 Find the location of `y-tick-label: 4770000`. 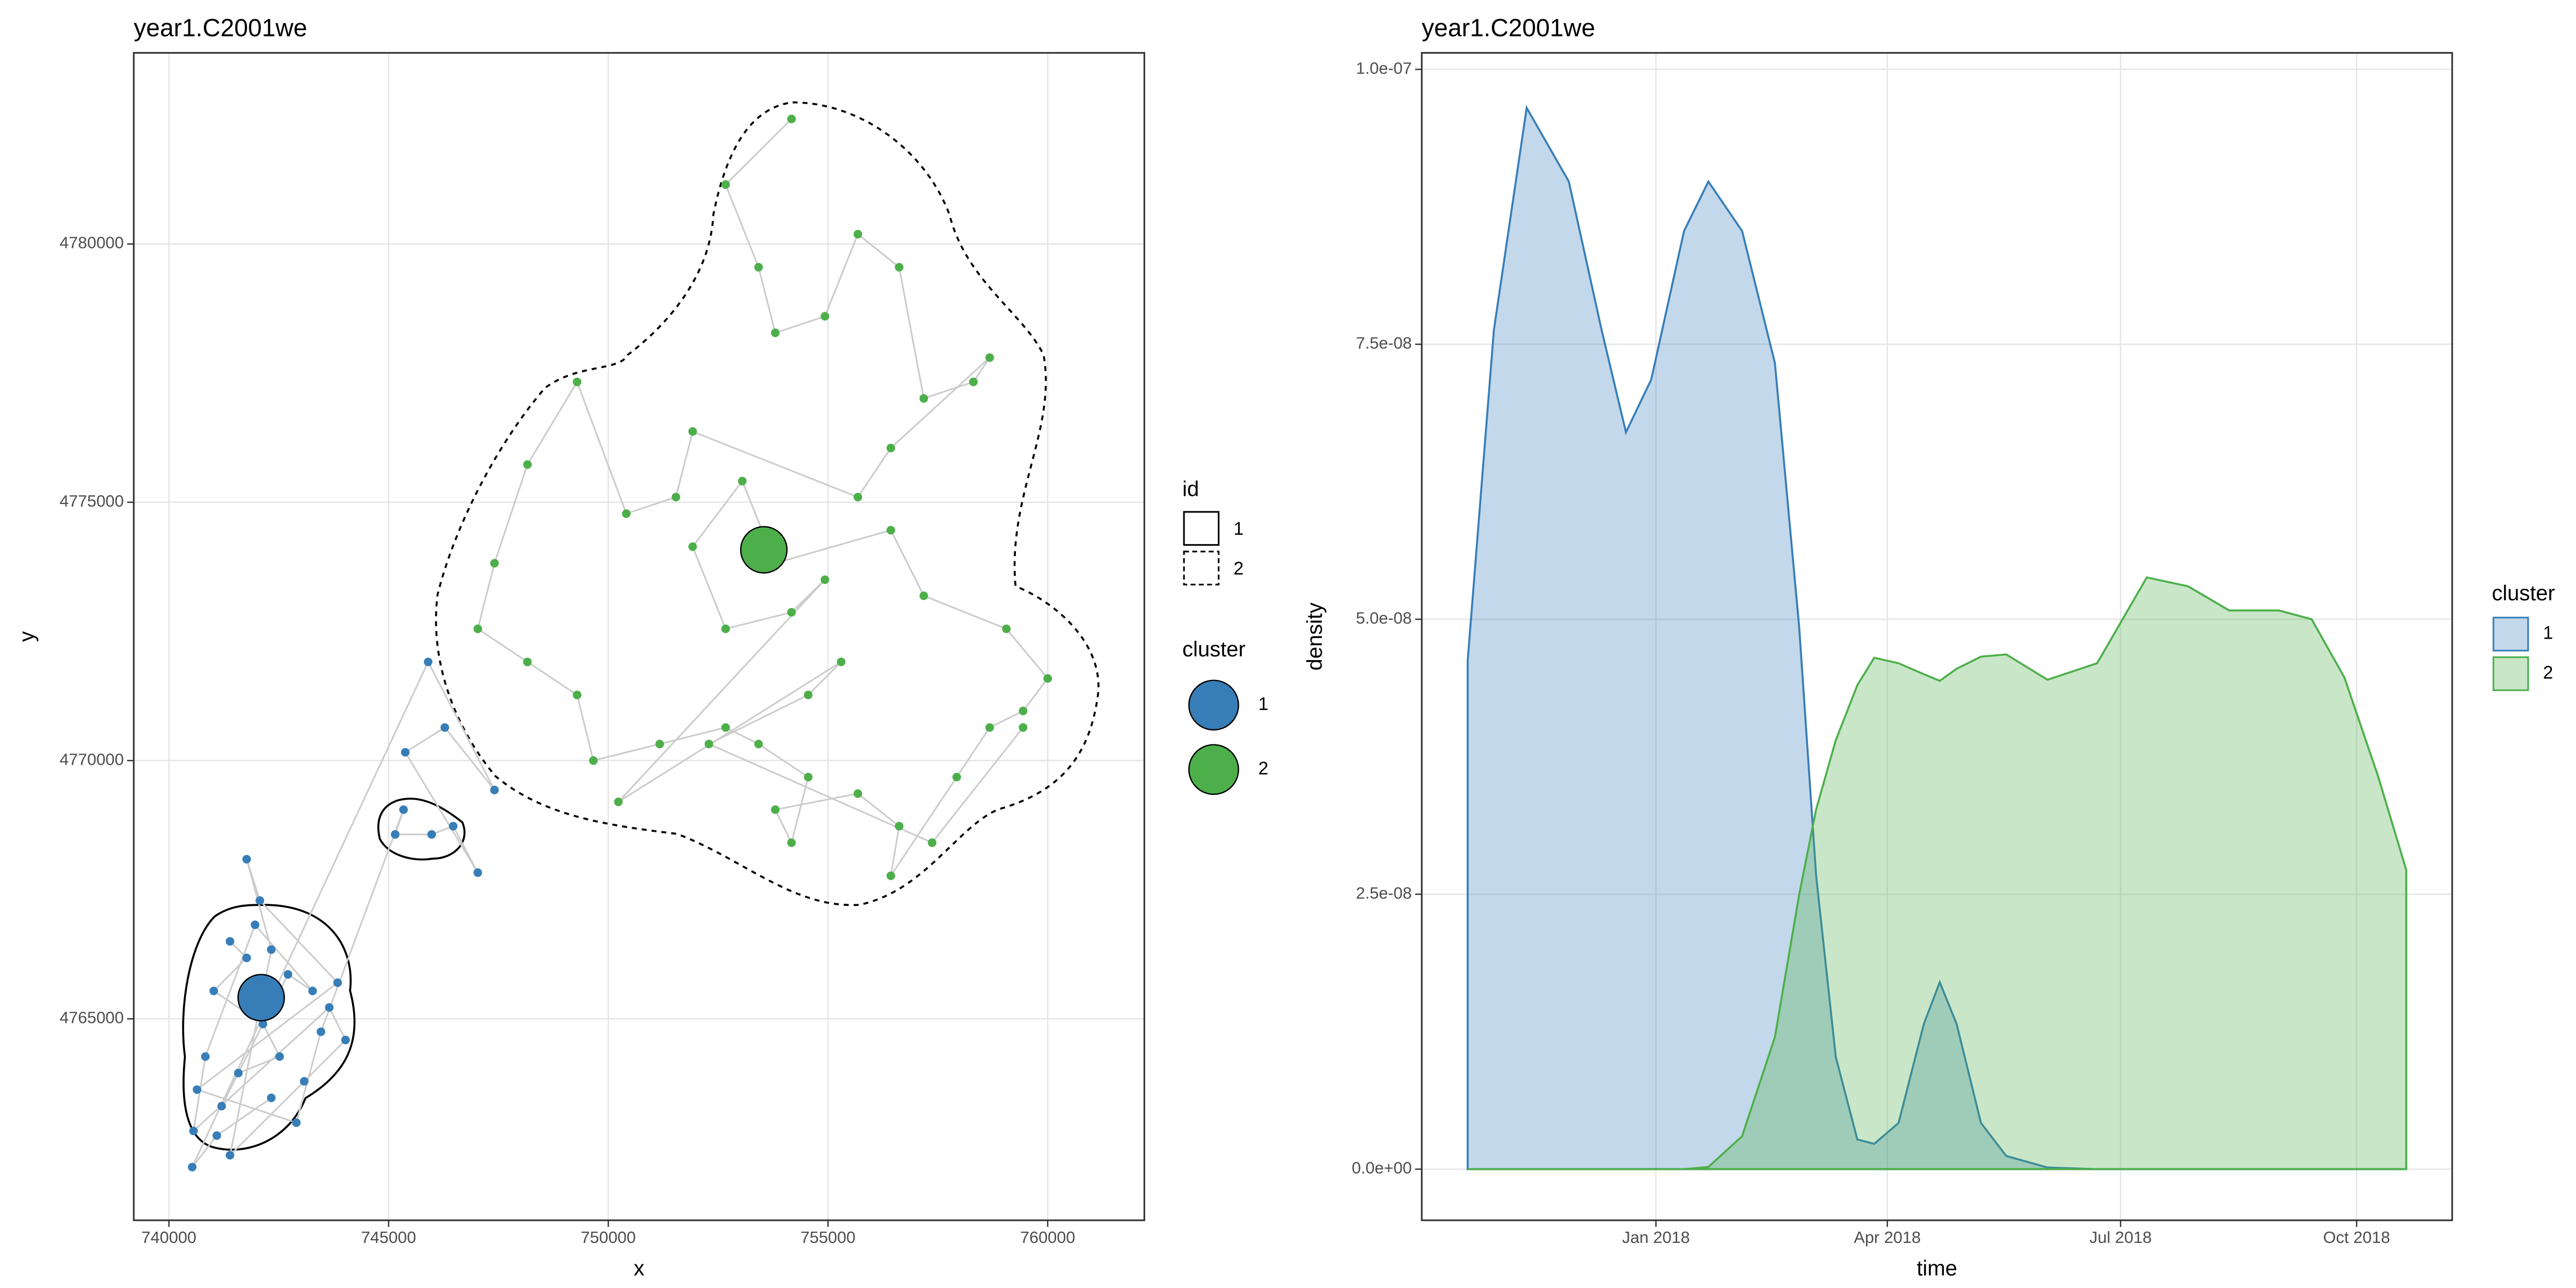

y-tick-label: 4770000 is located at coordinates (92, 759).